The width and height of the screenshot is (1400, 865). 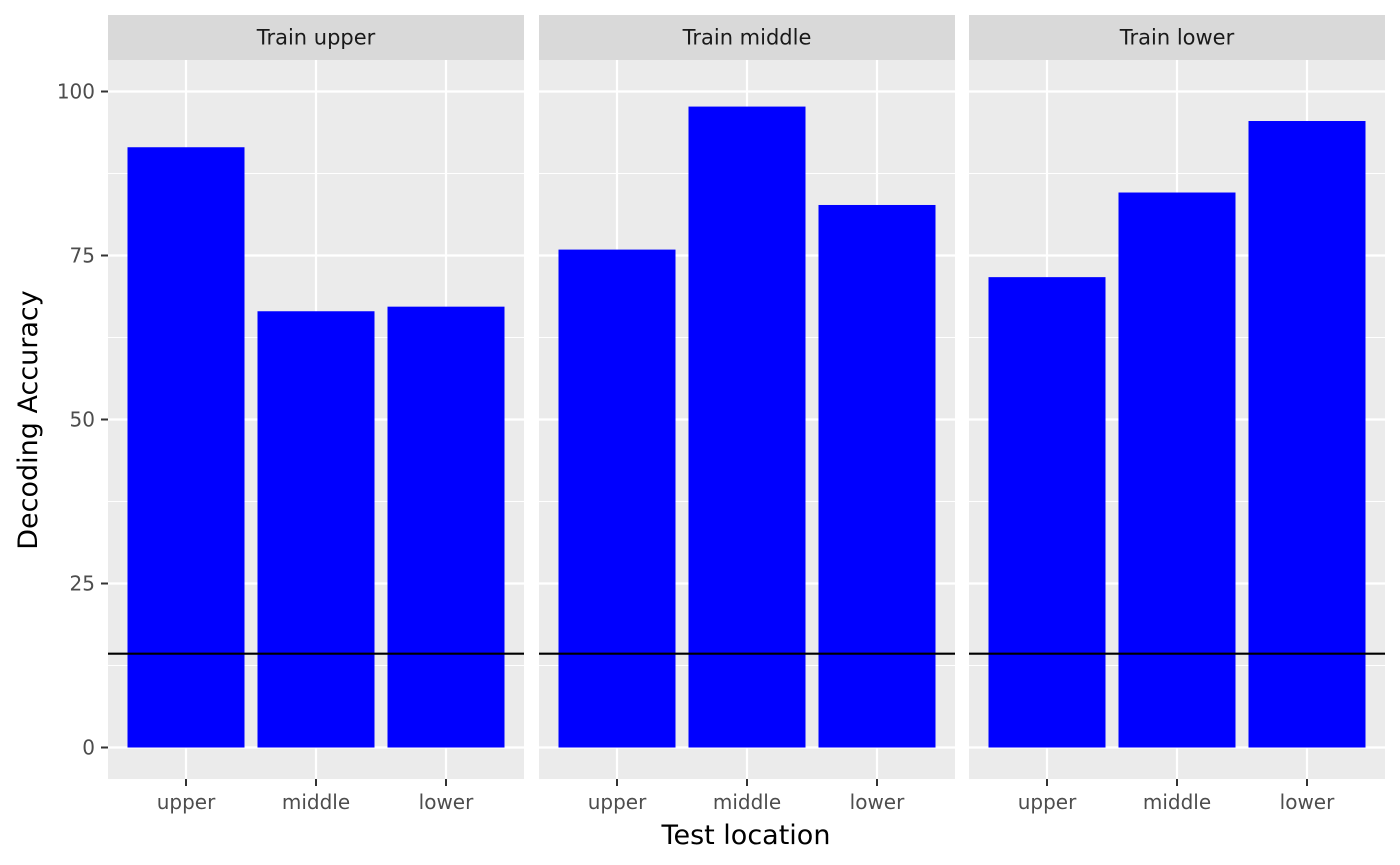 I want to click on y-tick-label: 75, so click(x=82, y=255).